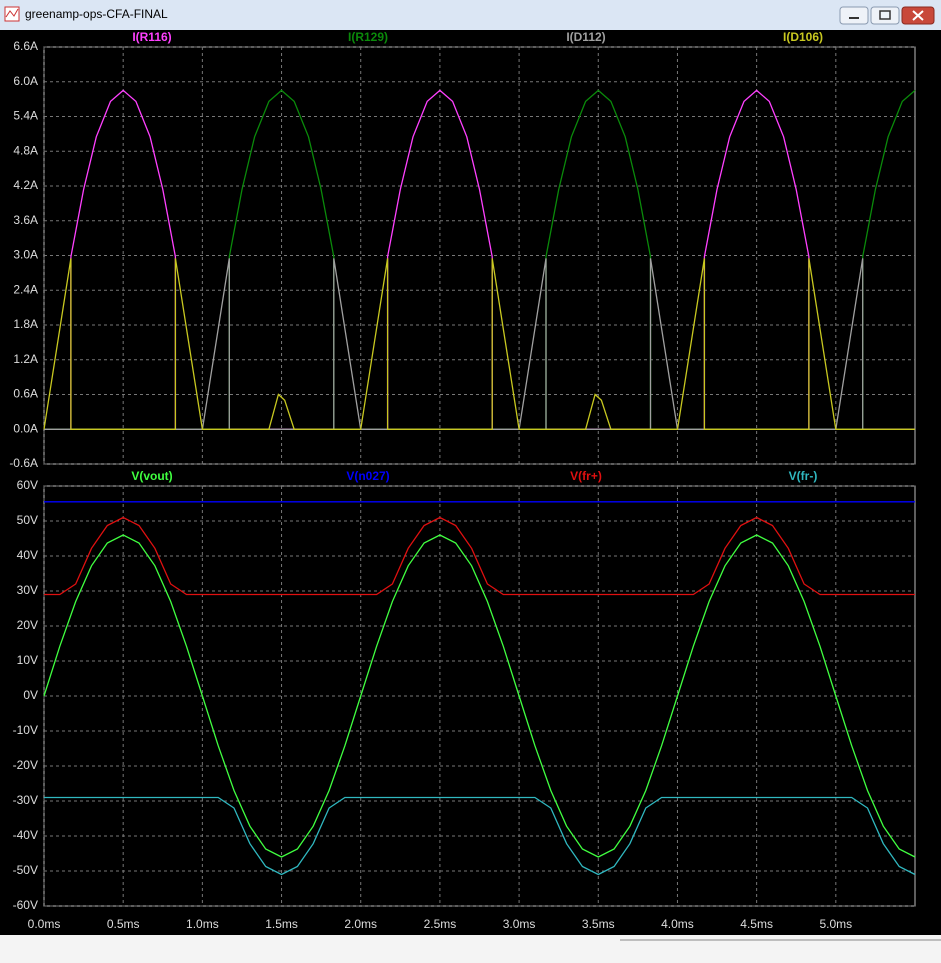 The width and height of the screenshot is (941, 963). What do you see at coordinates (25, 428) in the screenshot?
I see `y-tick-label: 0.0A` at bounding box center [25, 428].